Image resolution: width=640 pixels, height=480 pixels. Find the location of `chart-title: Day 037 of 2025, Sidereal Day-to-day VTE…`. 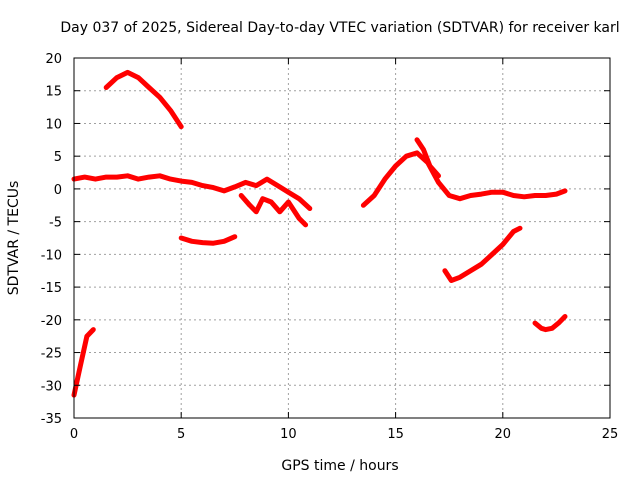

chart-title: Day 037 of 2025, Sidereal Day-to-day VTE… is located at coordinates (339, 28).